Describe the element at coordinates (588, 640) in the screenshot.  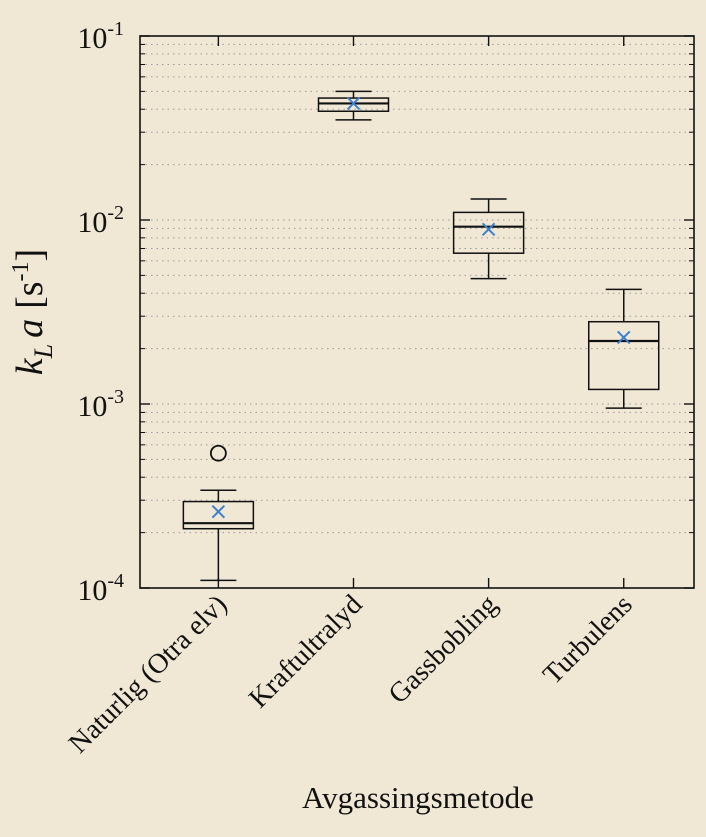
I see `x-tick-label: Turbulens` at that location.